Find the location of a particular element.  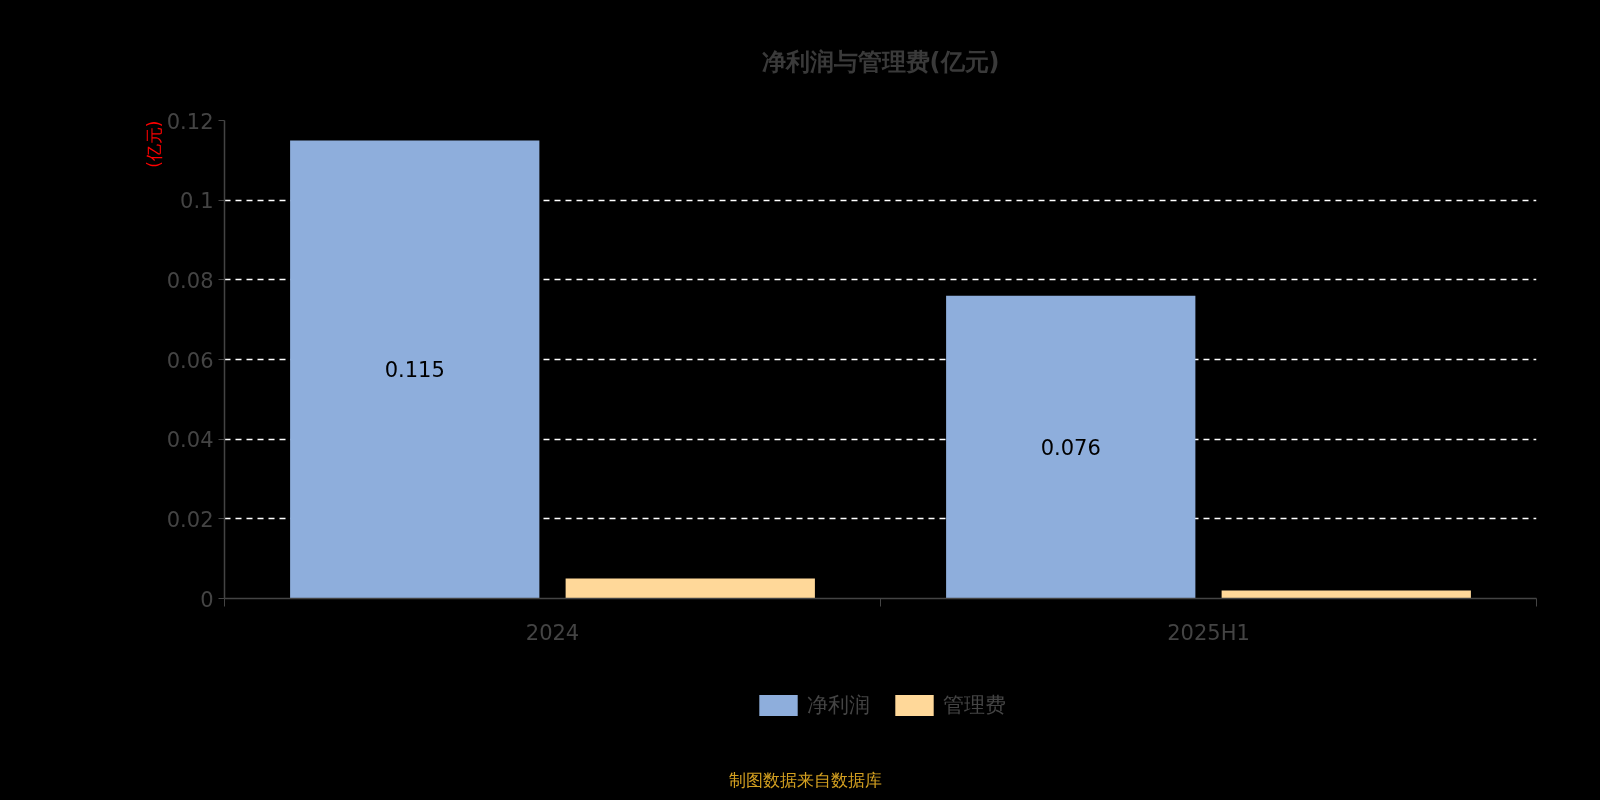

y-tick-label: 0 is located at coordinates (207, 599).